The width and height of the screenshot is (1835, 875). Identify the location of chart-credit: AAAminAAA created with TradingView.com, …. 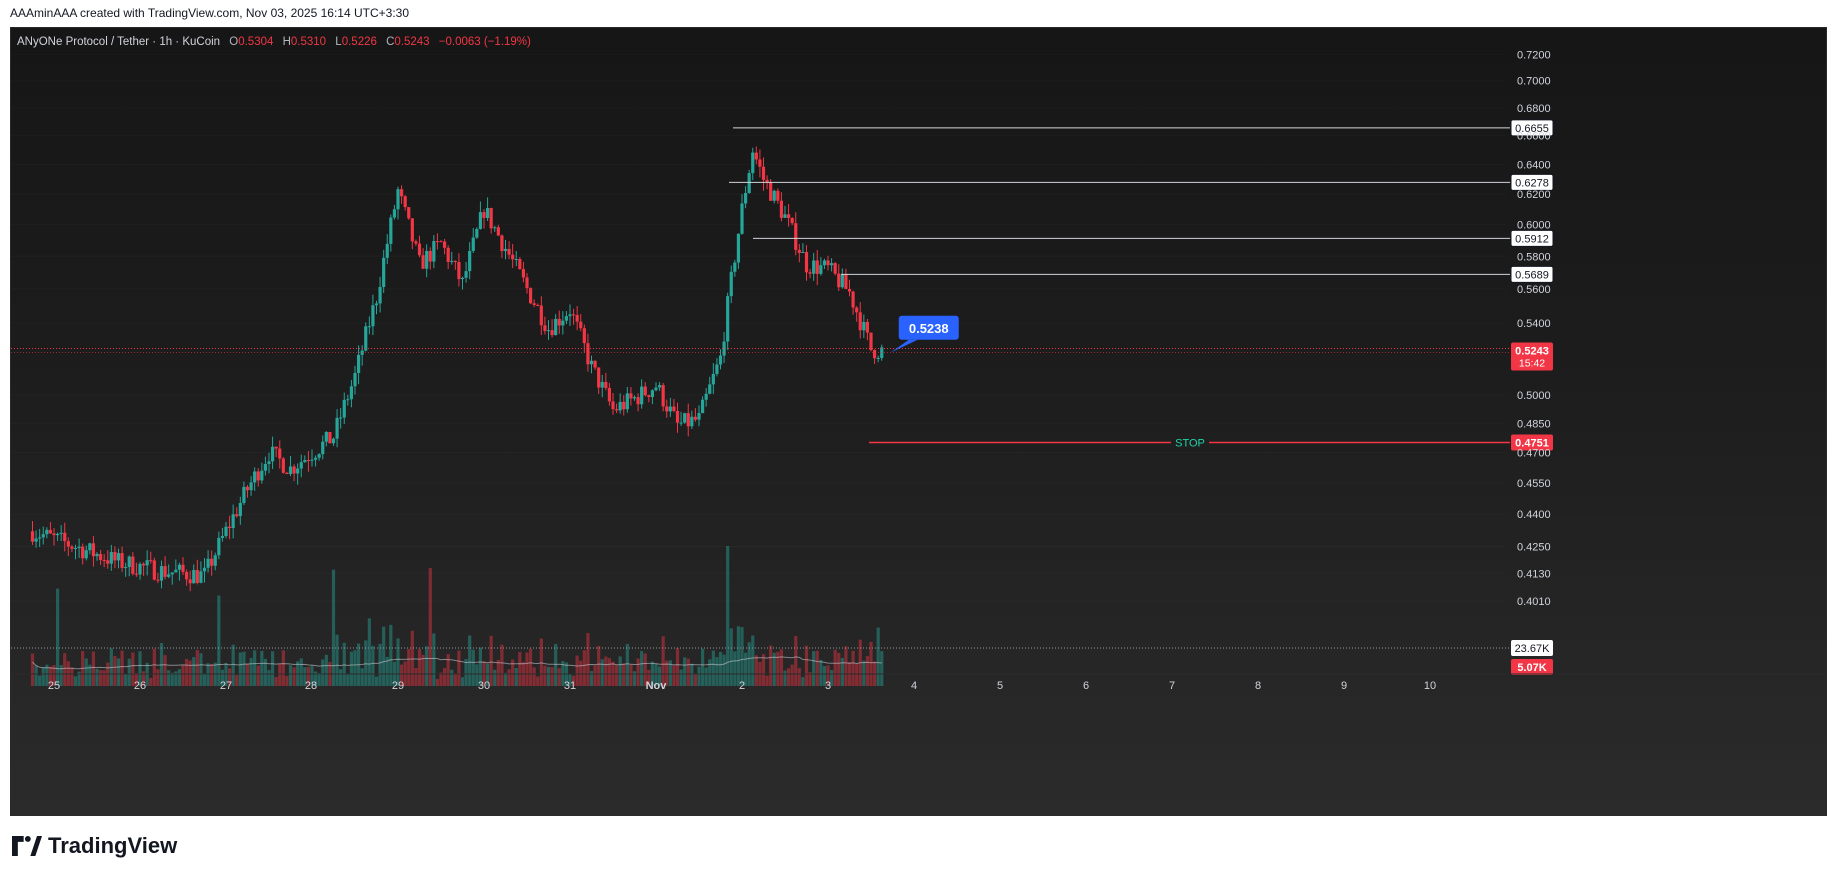
(209, 13).